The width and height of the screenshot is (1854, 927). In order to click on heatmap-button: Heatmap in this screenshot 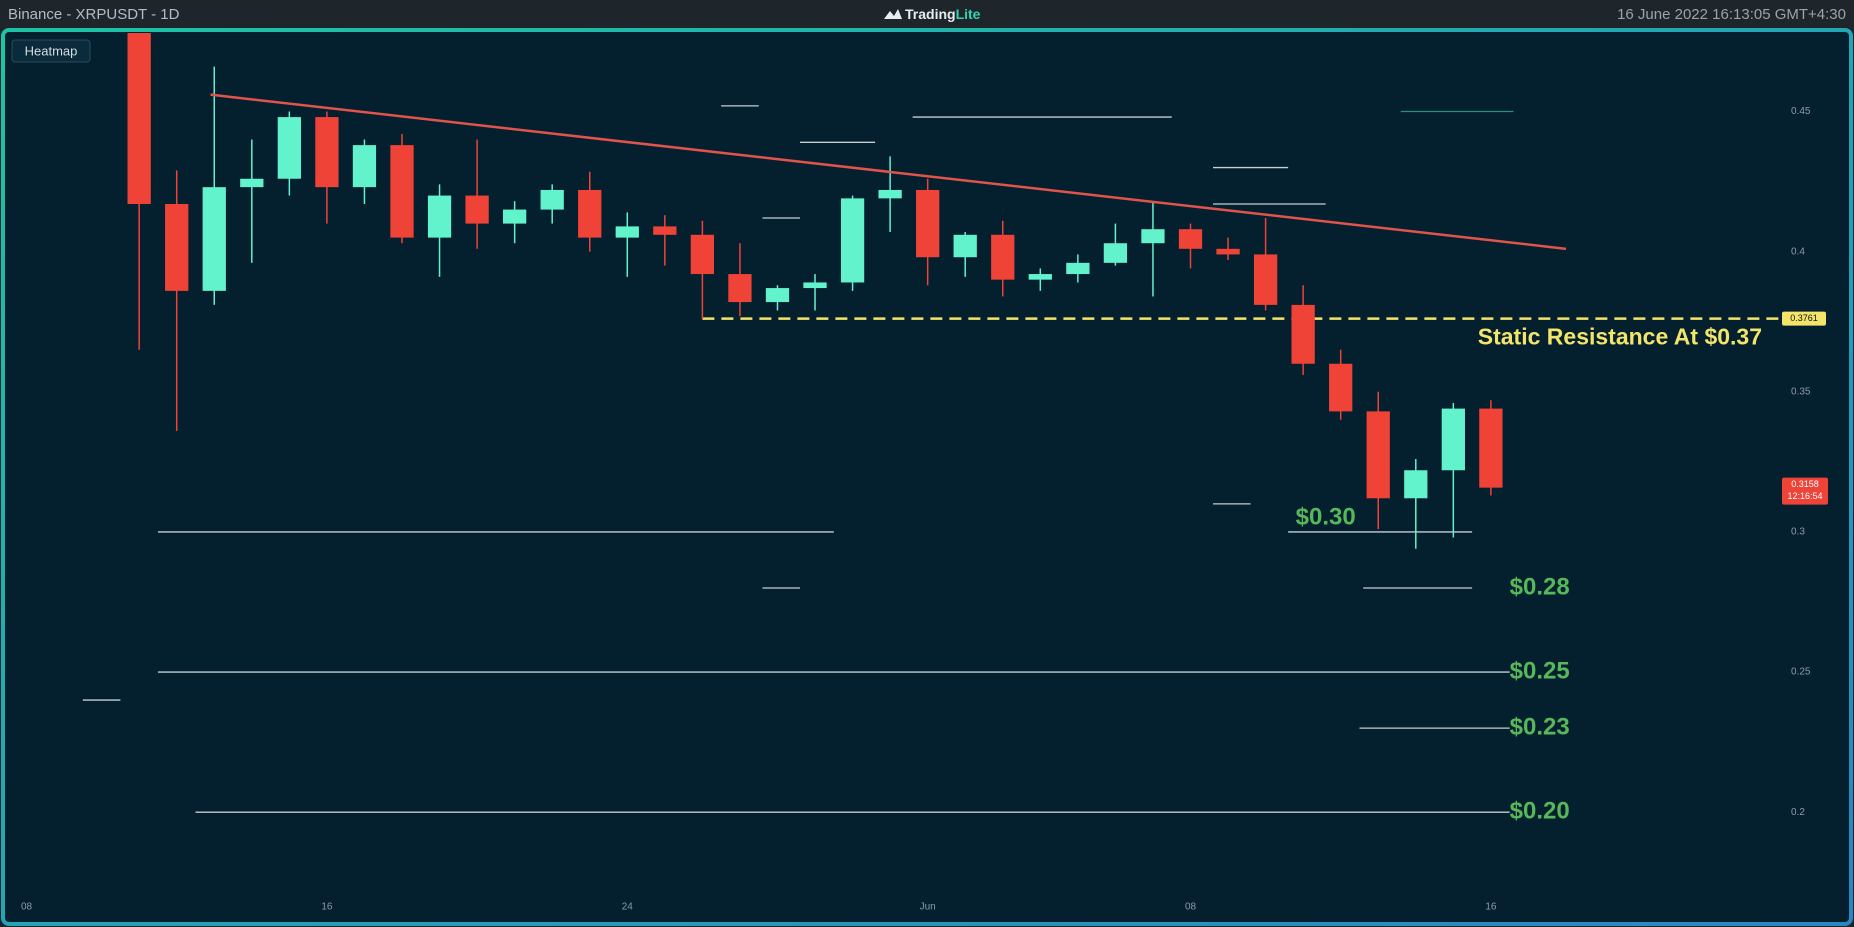, I will do `click(51, 51)`.